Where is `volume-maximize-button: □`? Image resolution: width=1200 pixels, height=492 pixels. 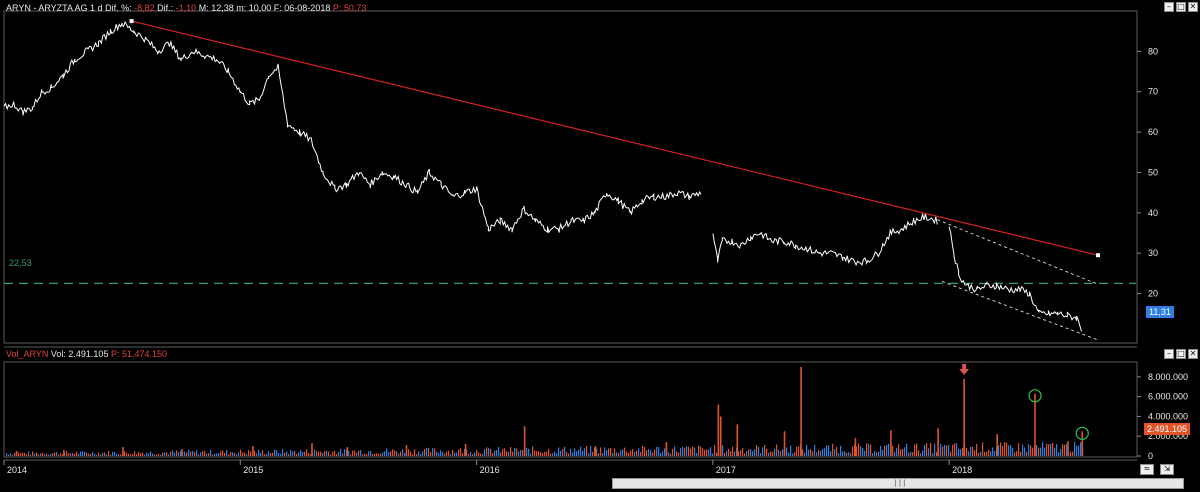
volume-maximize-button: □ is located at coordinates (1181, 354).